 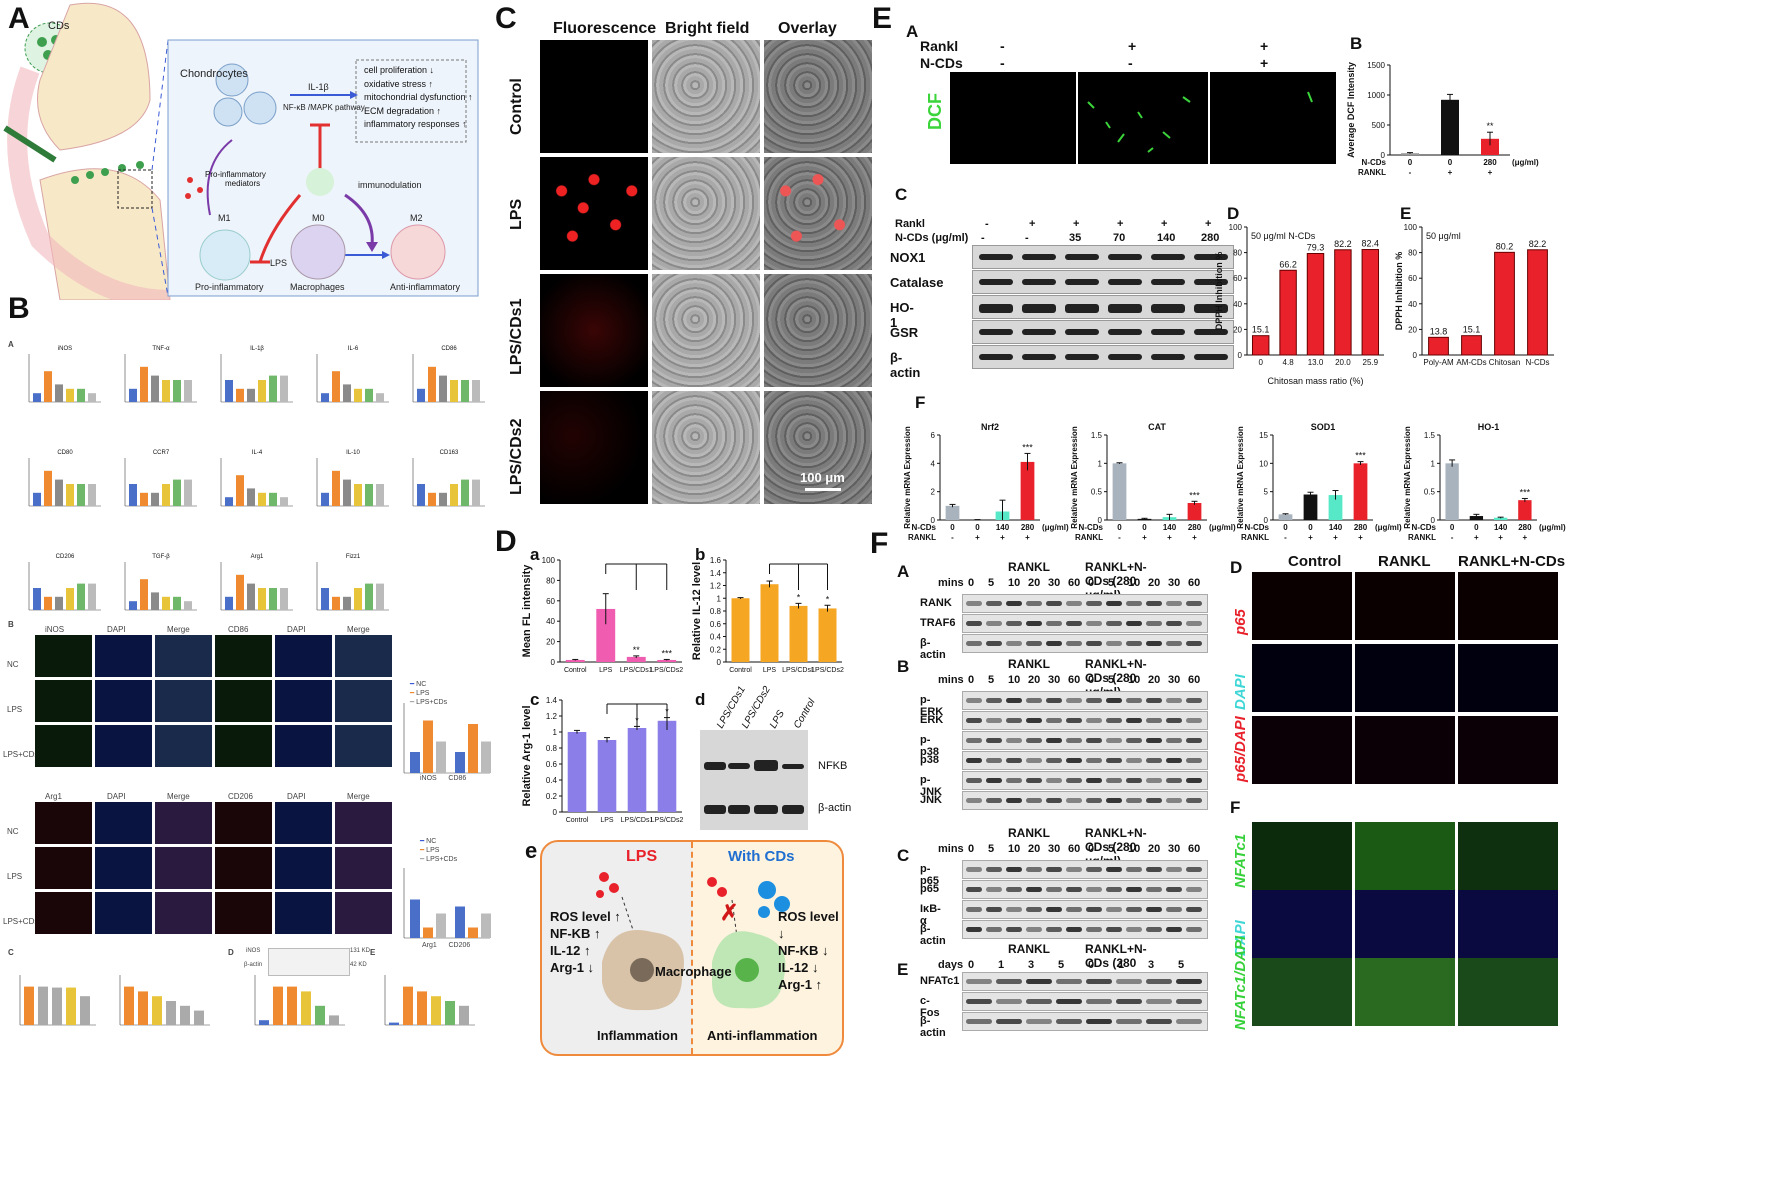 I want to click on chart-title: SOD1, so click(x=1323, y=427).